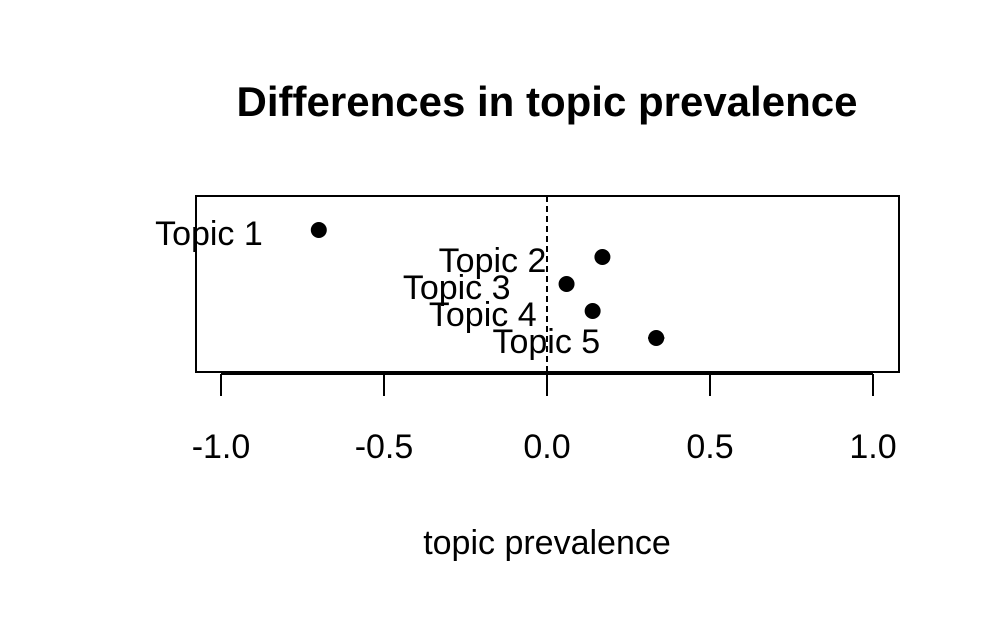  Describe the element at coordinates (546, 342) in the screenshot. I see `point-label: Topic 5` at that location.